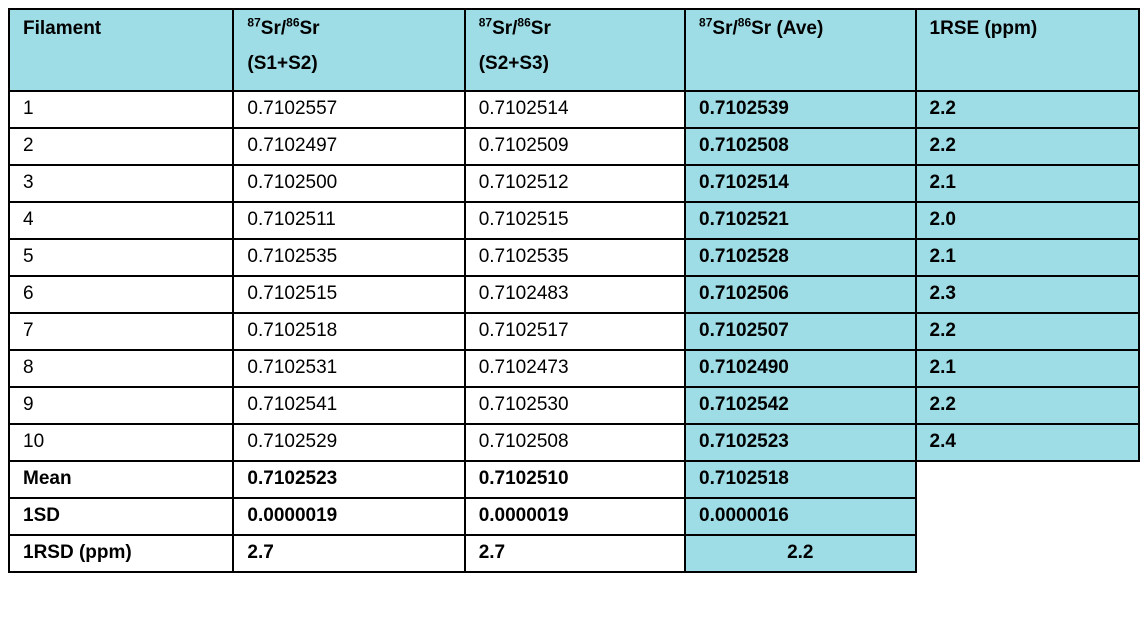 The height and width of the screenshot is (637, 1148). What do you see at coordinates (800, 405) in the screenshot?
I see `cell-ave: 0.7102542` at bounding box center [800, 405].